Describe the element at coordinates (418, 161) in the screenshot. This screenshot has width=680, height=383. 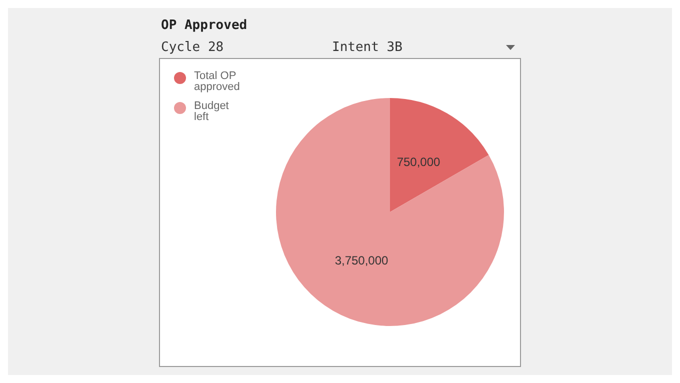
I see `data-label: 750,000` at that location.